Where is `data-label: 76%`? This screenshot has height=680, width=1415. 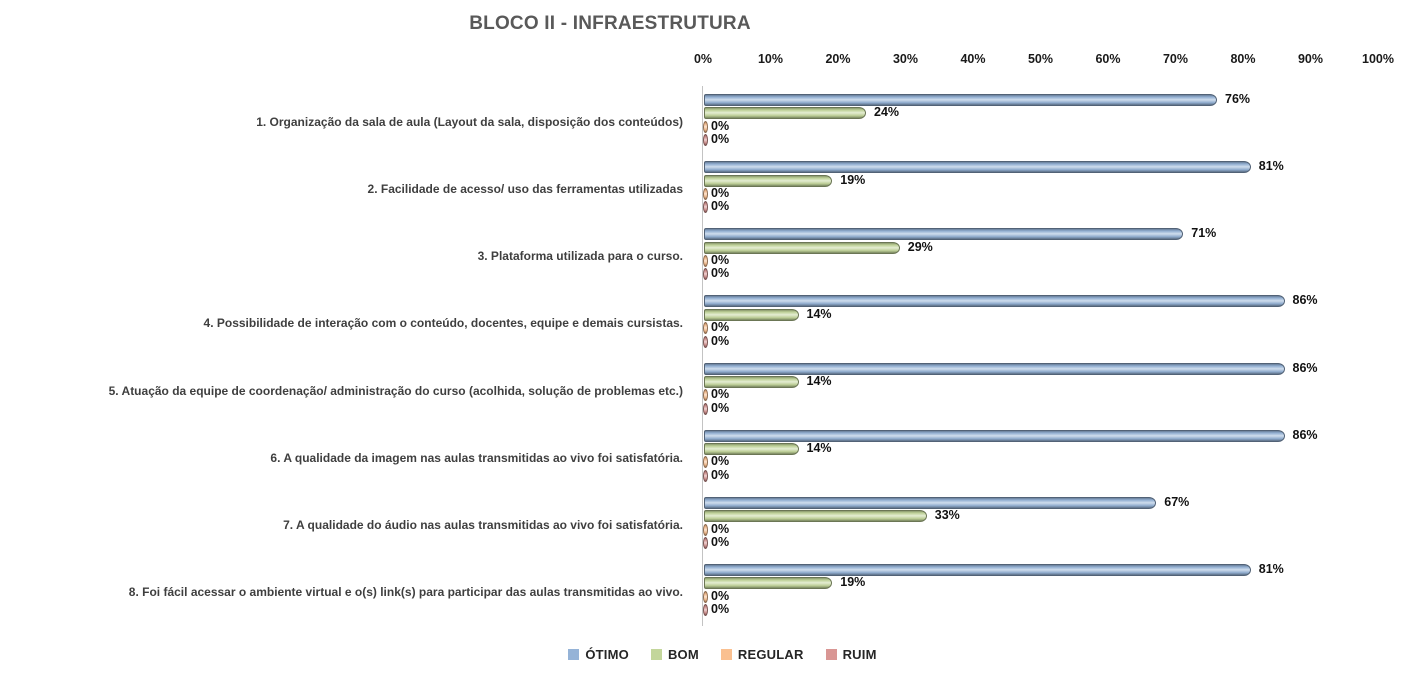
data-label: 76% is located at coordinates (1238, 99).